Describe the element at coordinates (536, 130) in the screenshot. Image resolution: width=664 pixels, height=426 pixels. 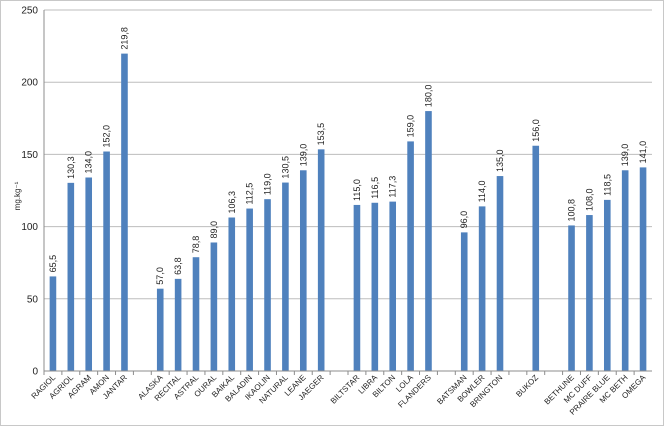
I see `data-label: 156,0` at that location.